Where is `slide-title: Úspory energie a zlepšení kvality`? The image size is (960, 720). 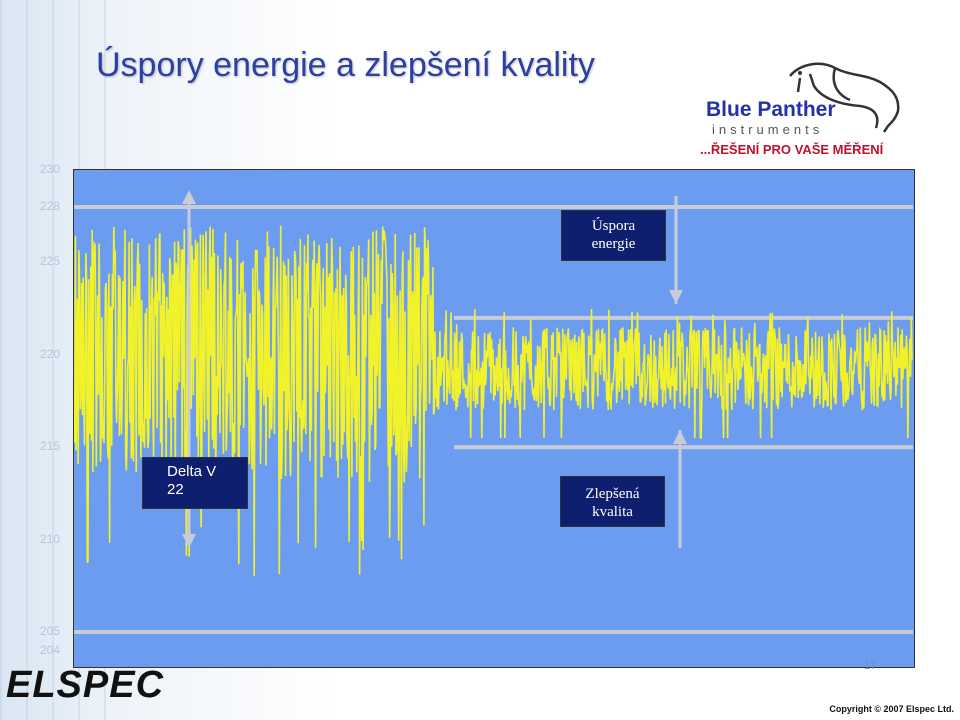
slide-title: Úspory energie a zlepšení kvality is located at coordinates (345, 65).